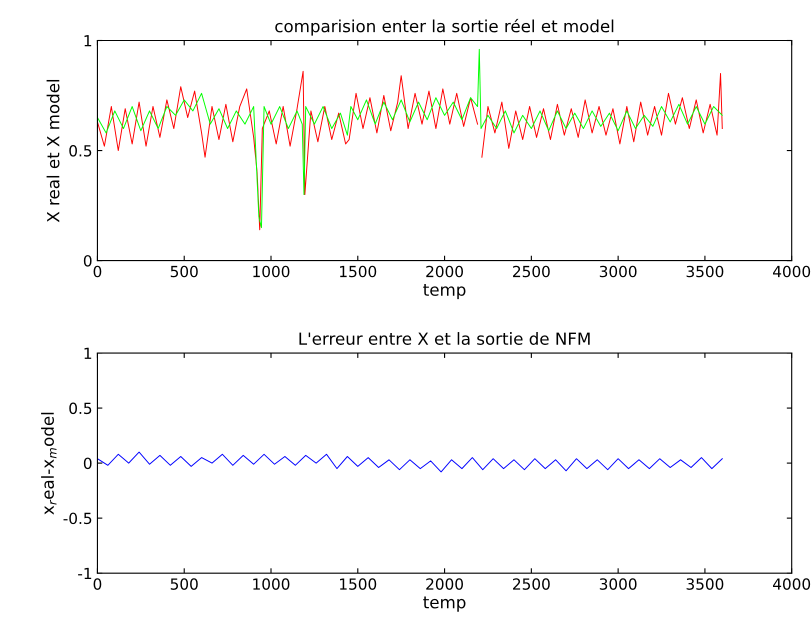 The height and width of the screenshot is (623, 812). I want to click on chart-title: L'erreur entre X et la sortie de NFM, so click(444, 338).